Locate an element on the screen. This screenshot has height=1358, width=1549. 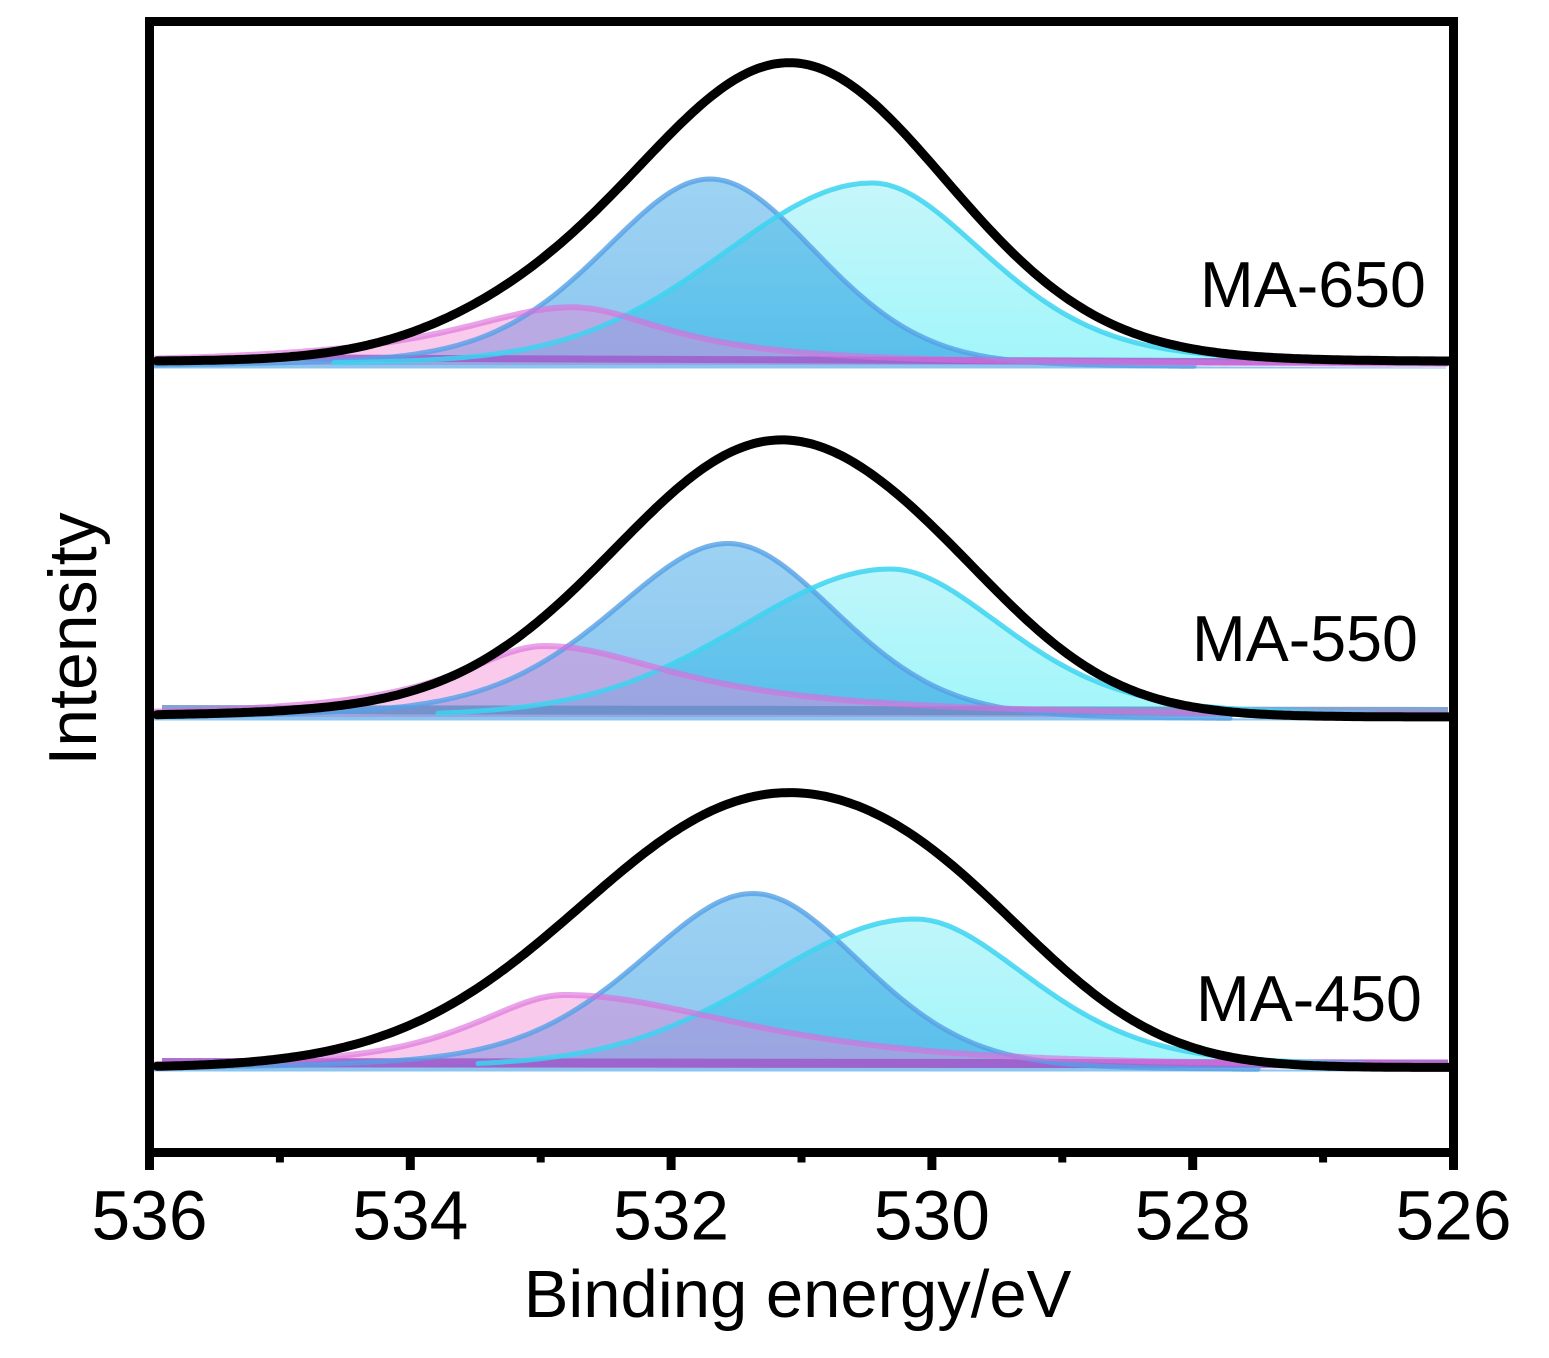
svg-text: MA-550 is located at coordinates (1305, 639).